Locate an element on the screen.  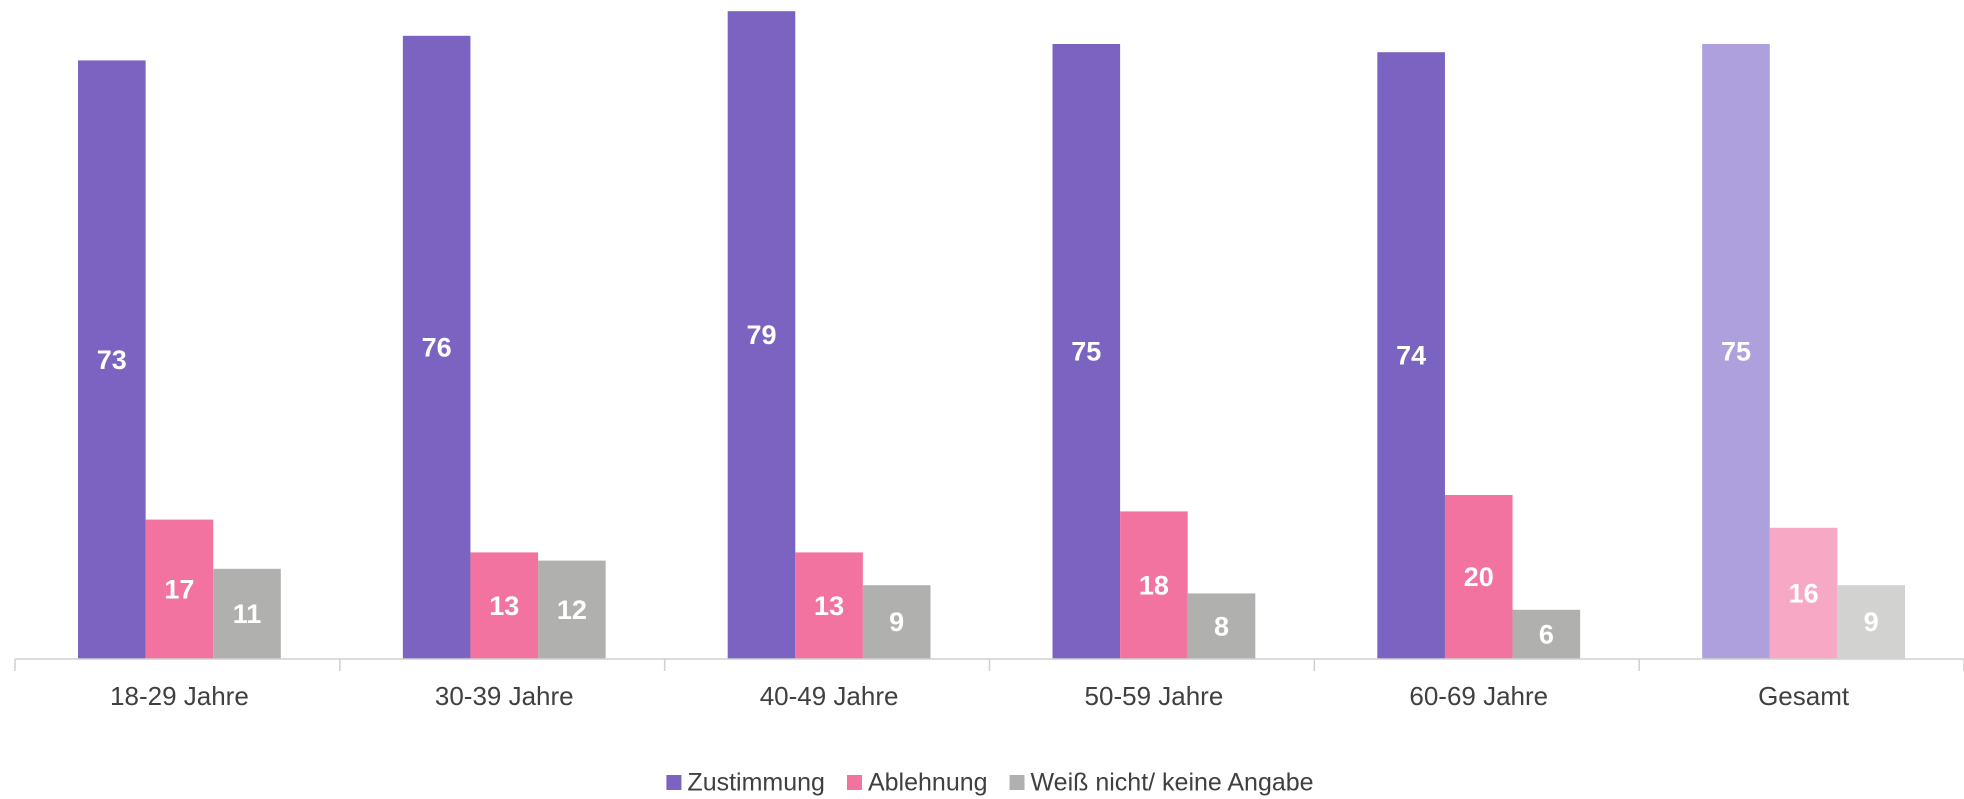
value-label: 73 is located at coordinates (112, 360).